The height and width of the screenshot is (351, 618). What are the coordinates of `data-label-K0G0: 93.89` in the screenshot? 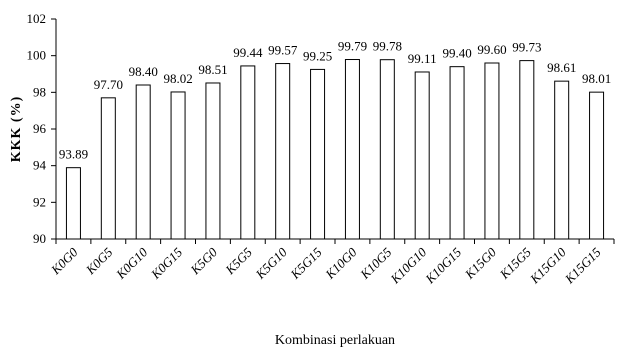 It's located at (73, 154).